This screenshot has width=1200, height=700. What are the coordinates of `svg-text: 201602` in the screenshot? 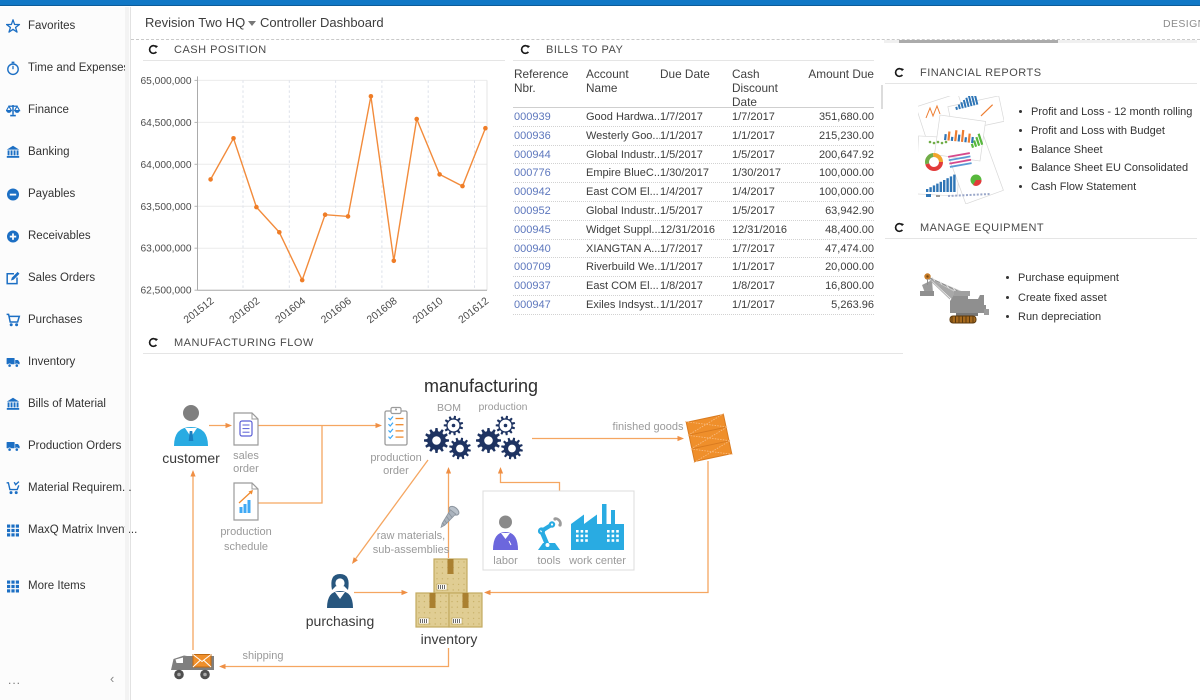 It's located at (244, 310).